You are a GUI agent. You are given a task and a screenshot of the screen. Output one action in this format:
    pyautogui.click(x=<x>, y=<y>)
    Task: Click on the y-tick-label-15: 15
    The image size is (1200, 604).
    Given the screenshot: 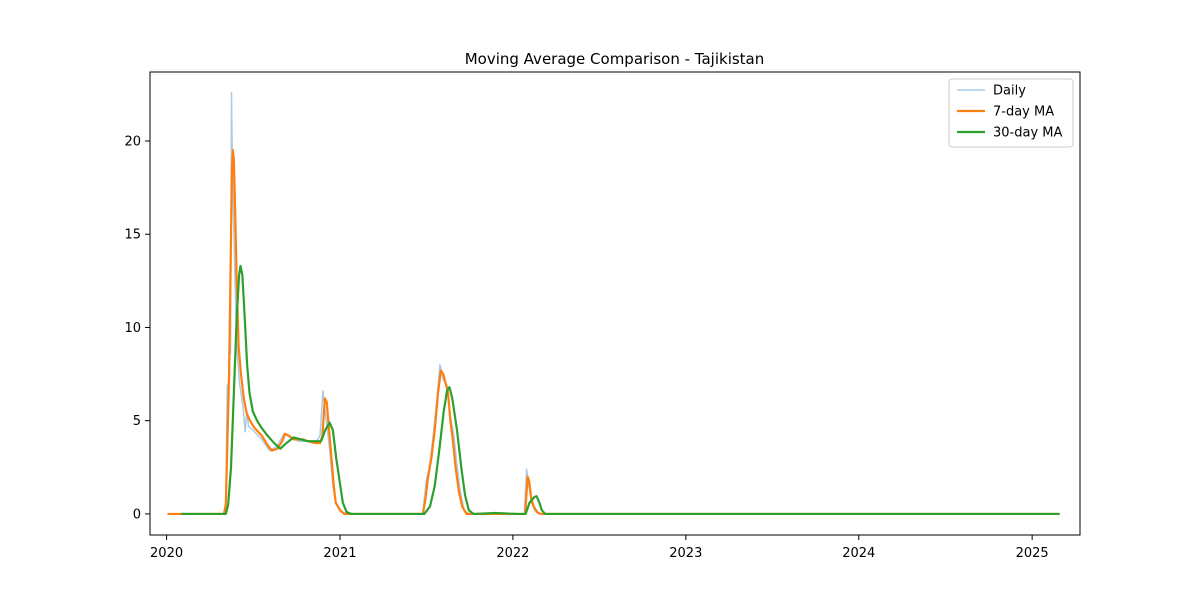 What is the action you would take?
    pyautogui.click(x=132, y=235)
    